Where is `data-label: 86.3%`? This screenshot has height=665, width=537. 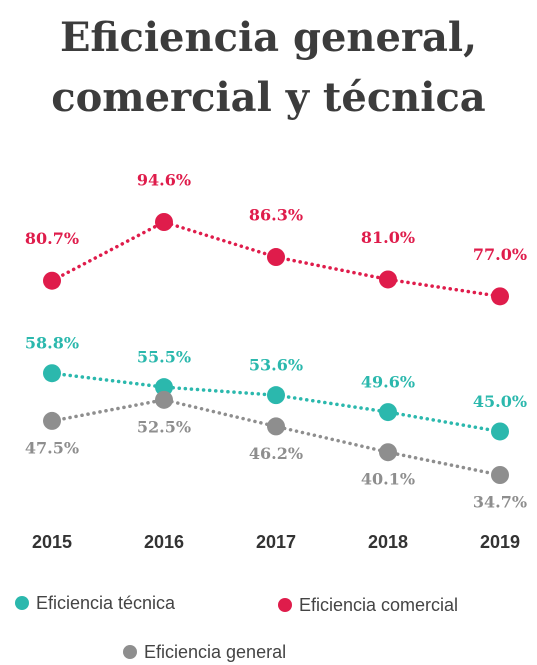 data-label: 86.3% is located at coordinates (276, 215).